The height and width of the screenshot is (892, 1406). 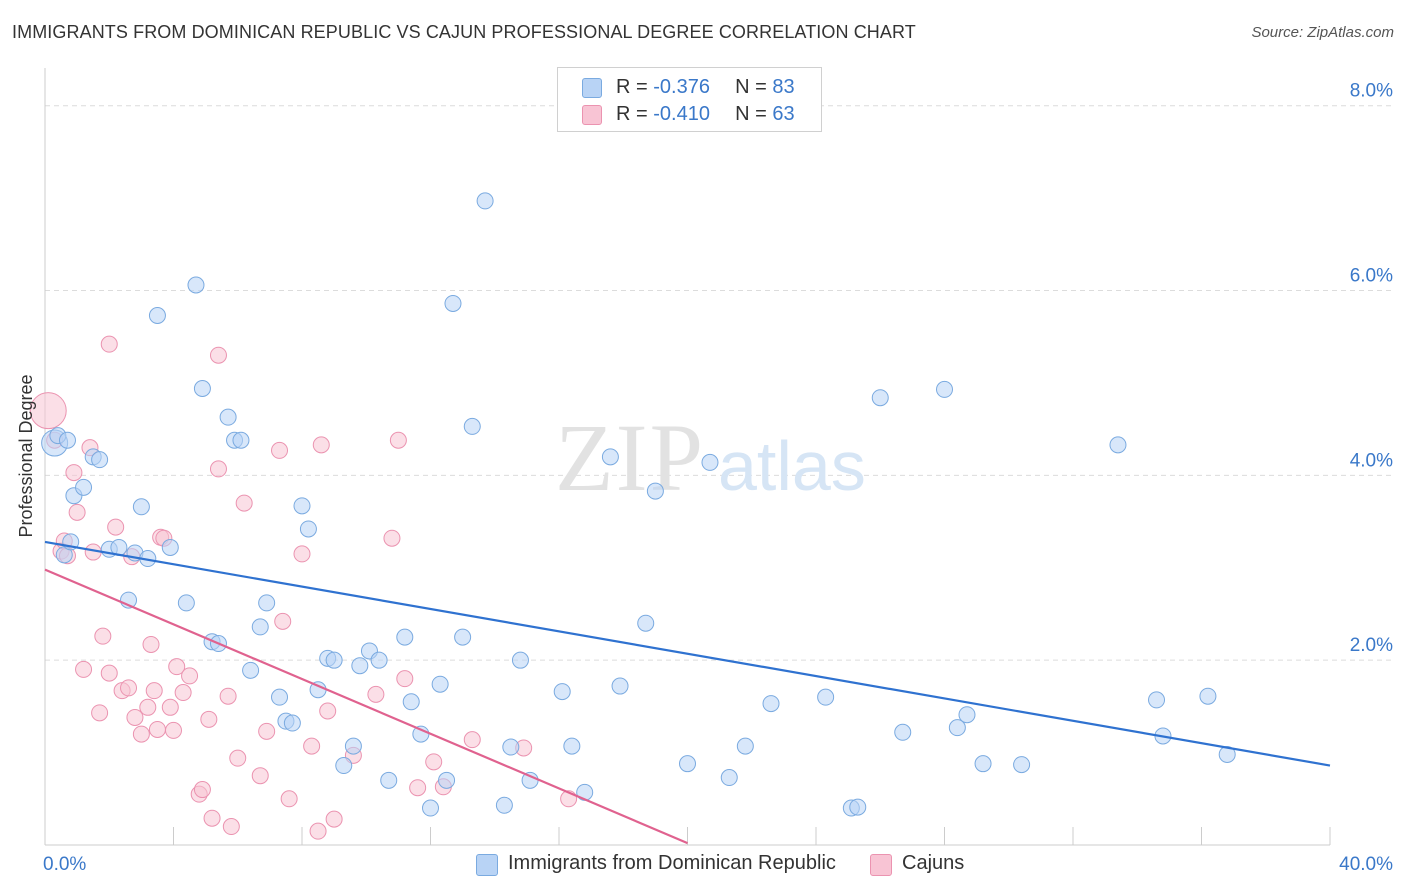 I want to click on legend-r-value: -0.376, so click(x=681, y=87).